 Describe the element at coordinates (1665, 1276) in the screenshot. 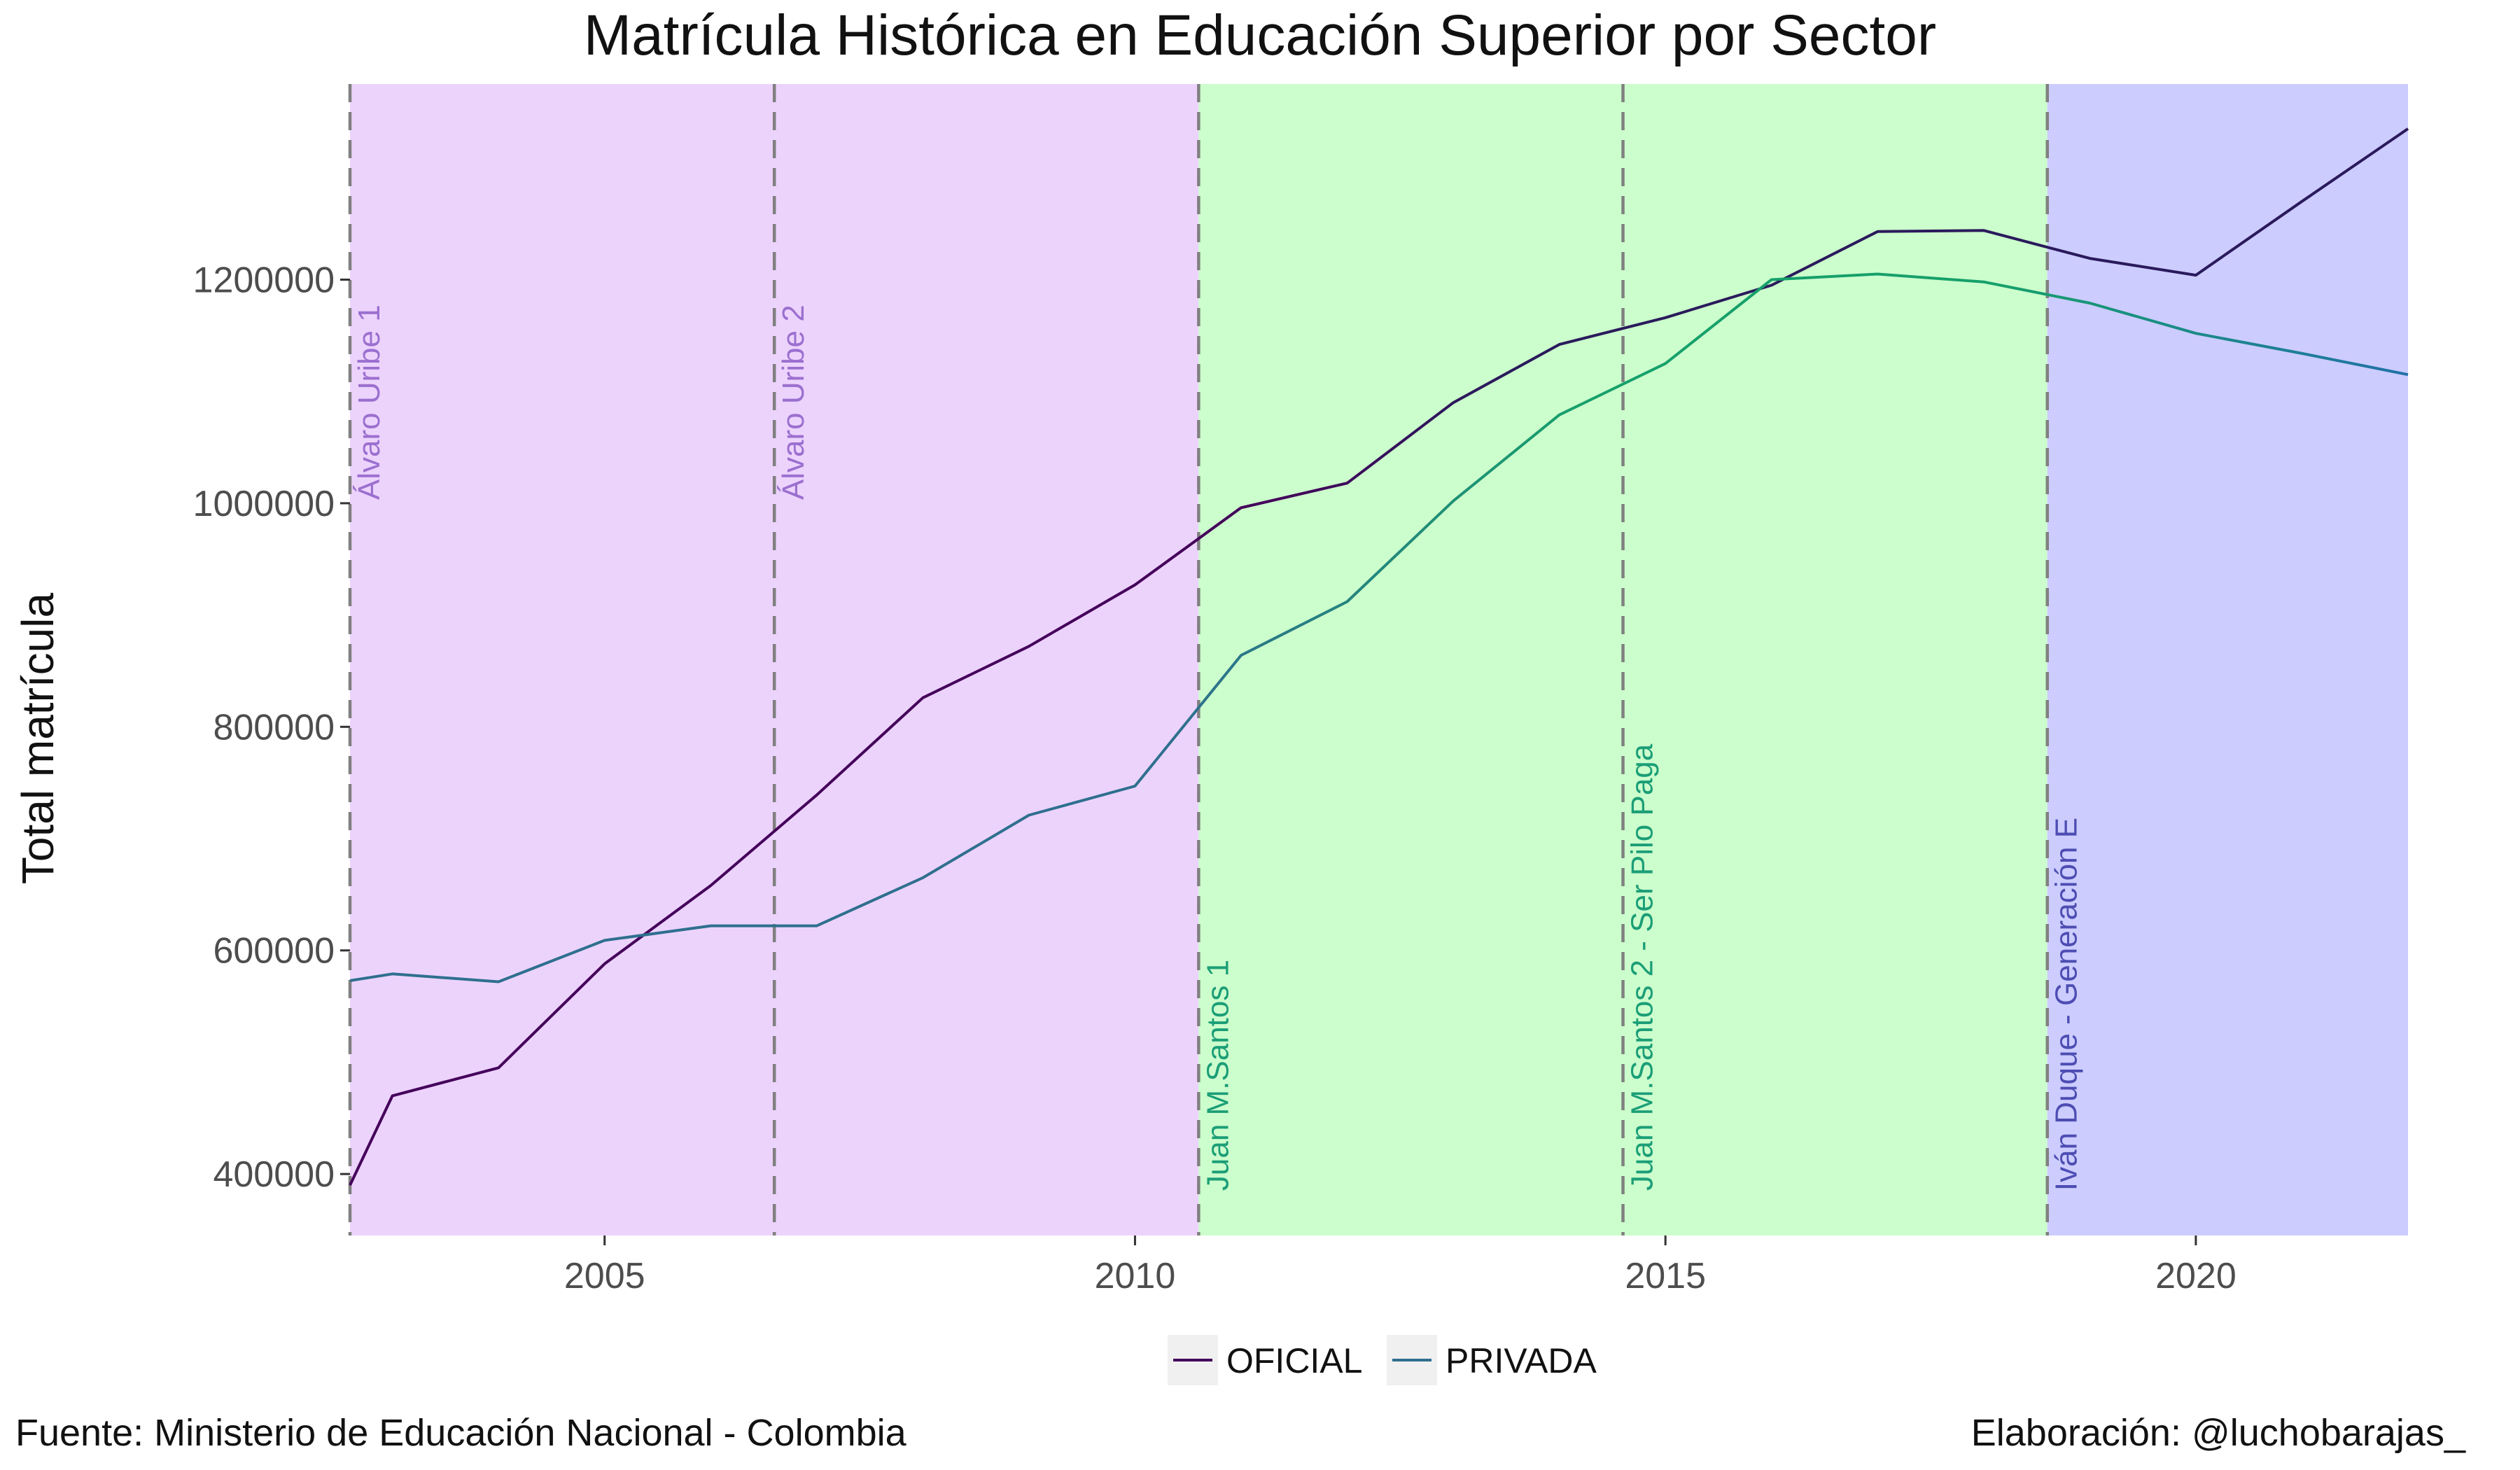

I see `x-tick-label-2015: 2015` at that location.